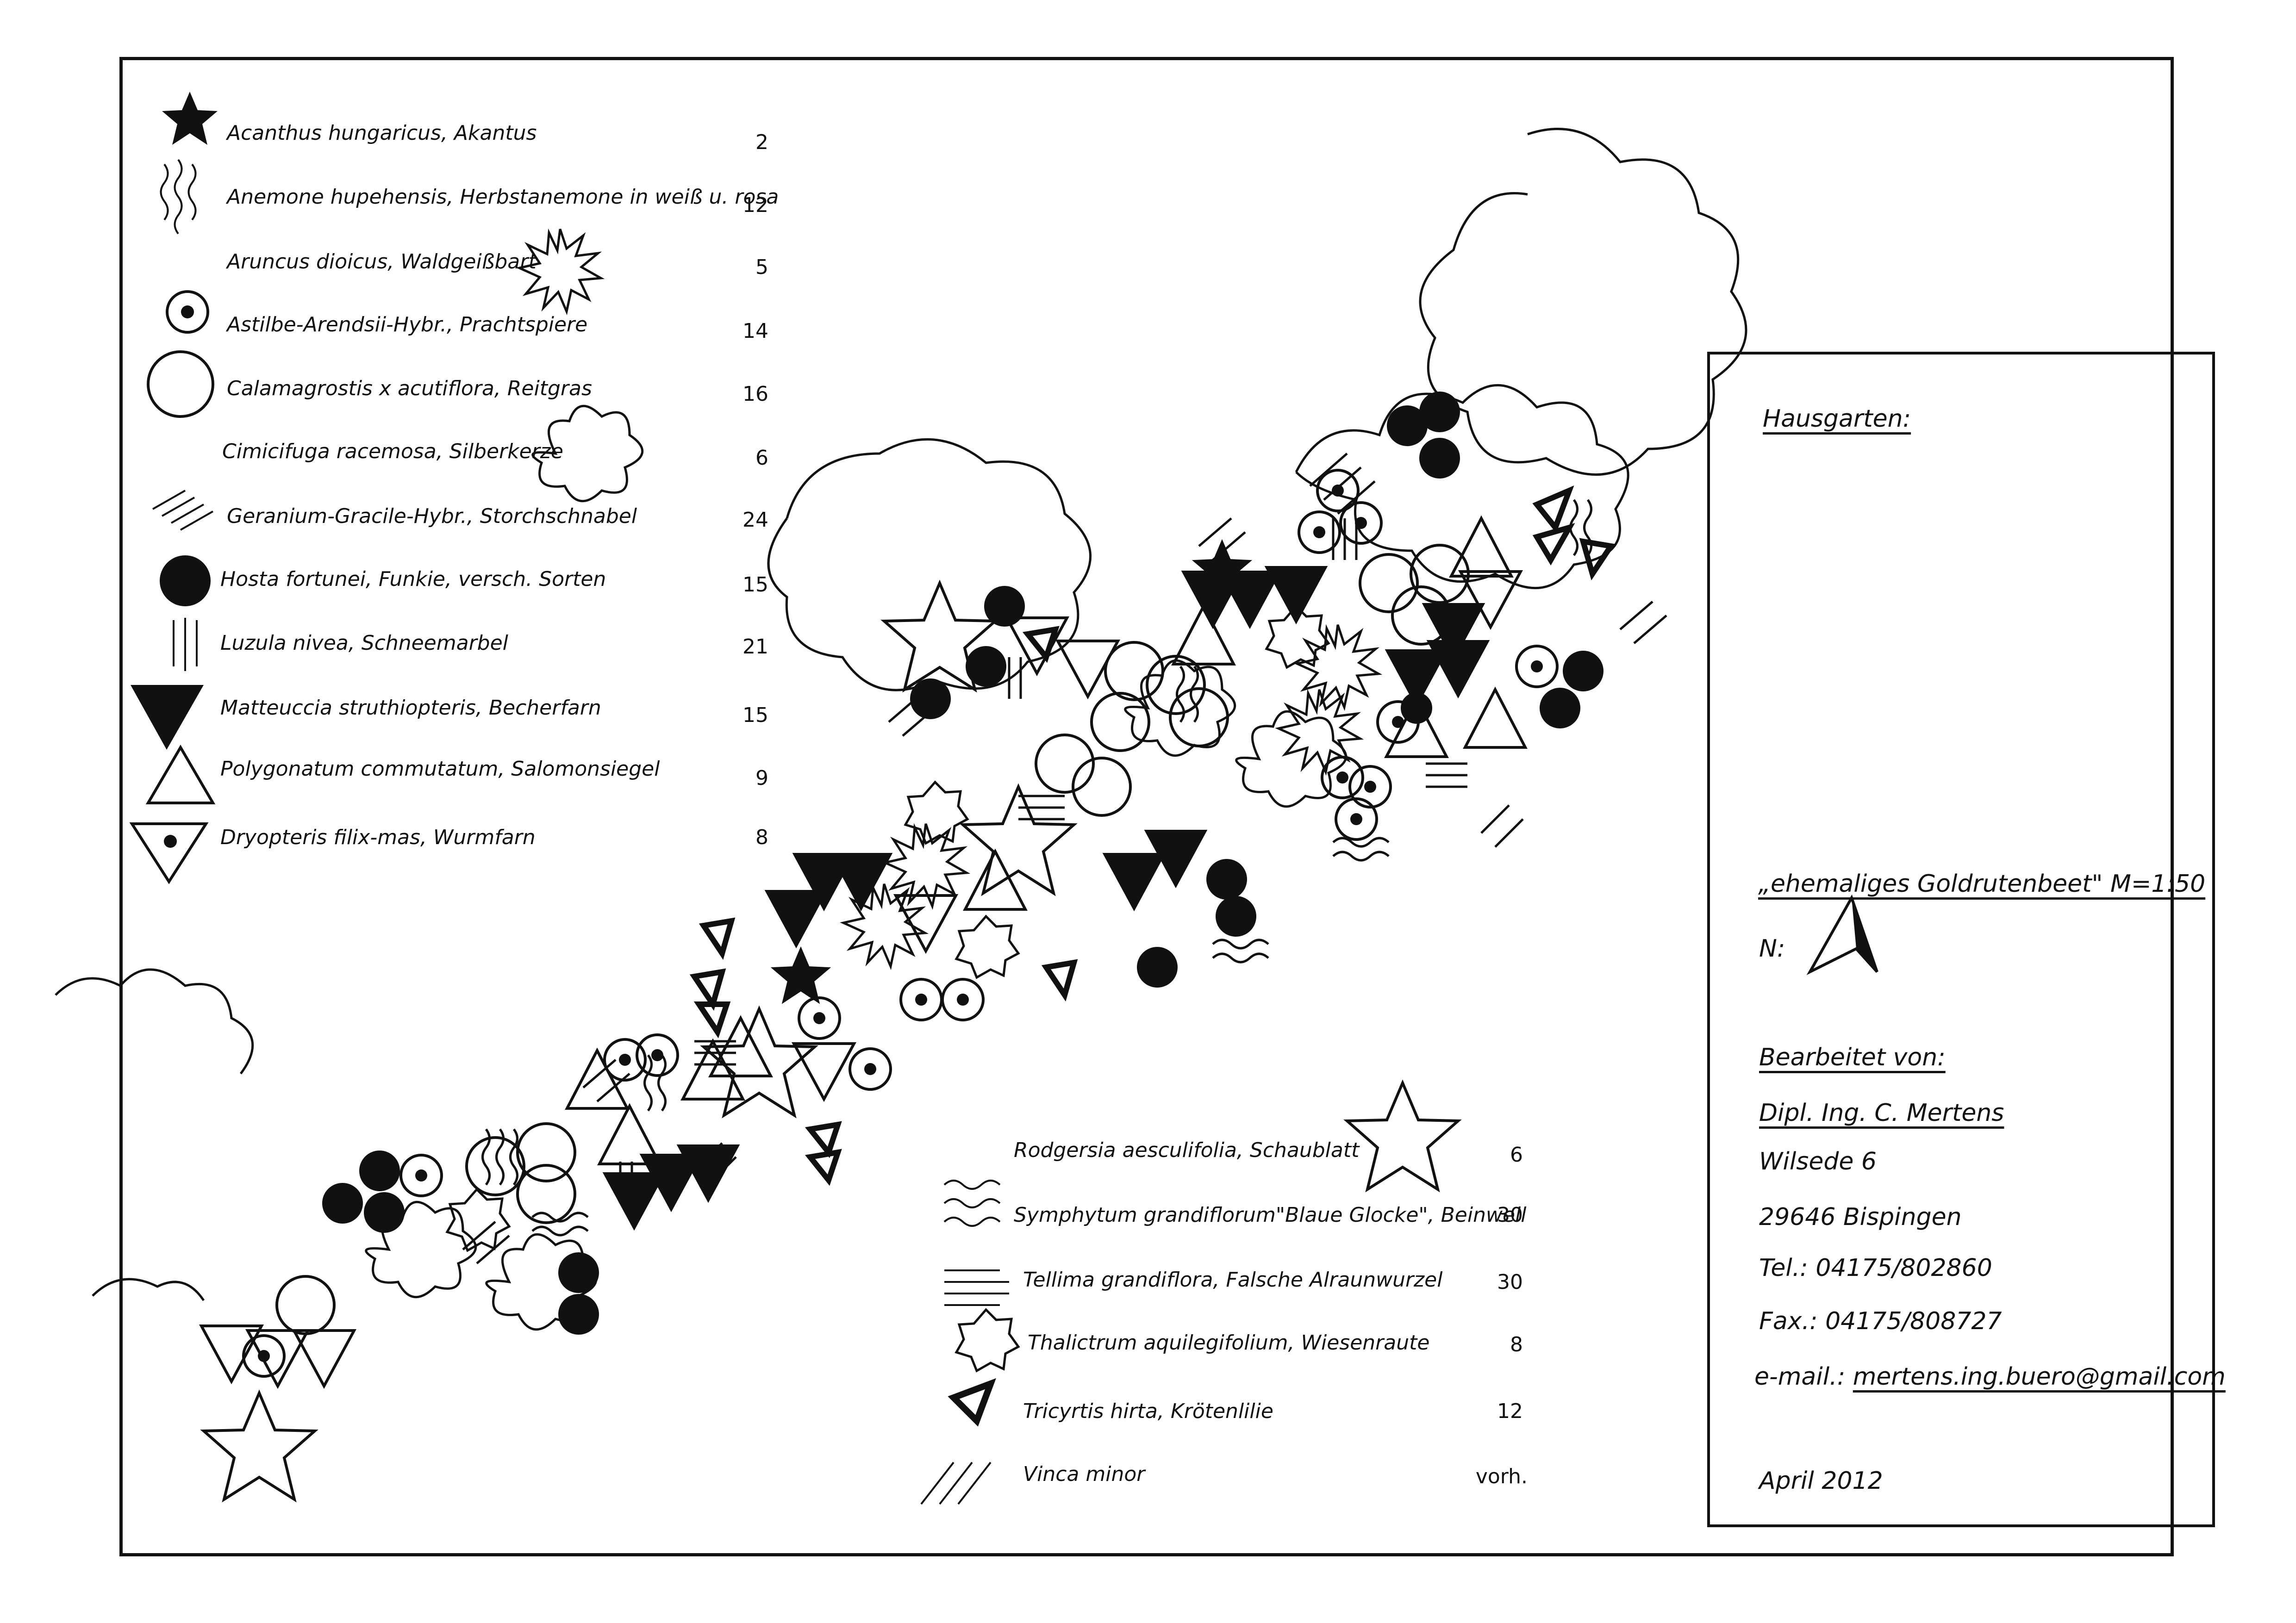 The width and height of the screenshot is (2296, 1623). Describe the element at coordinates (1818, 1161) in the screenshot. I see `street-address: Wilsede 6` at that location.